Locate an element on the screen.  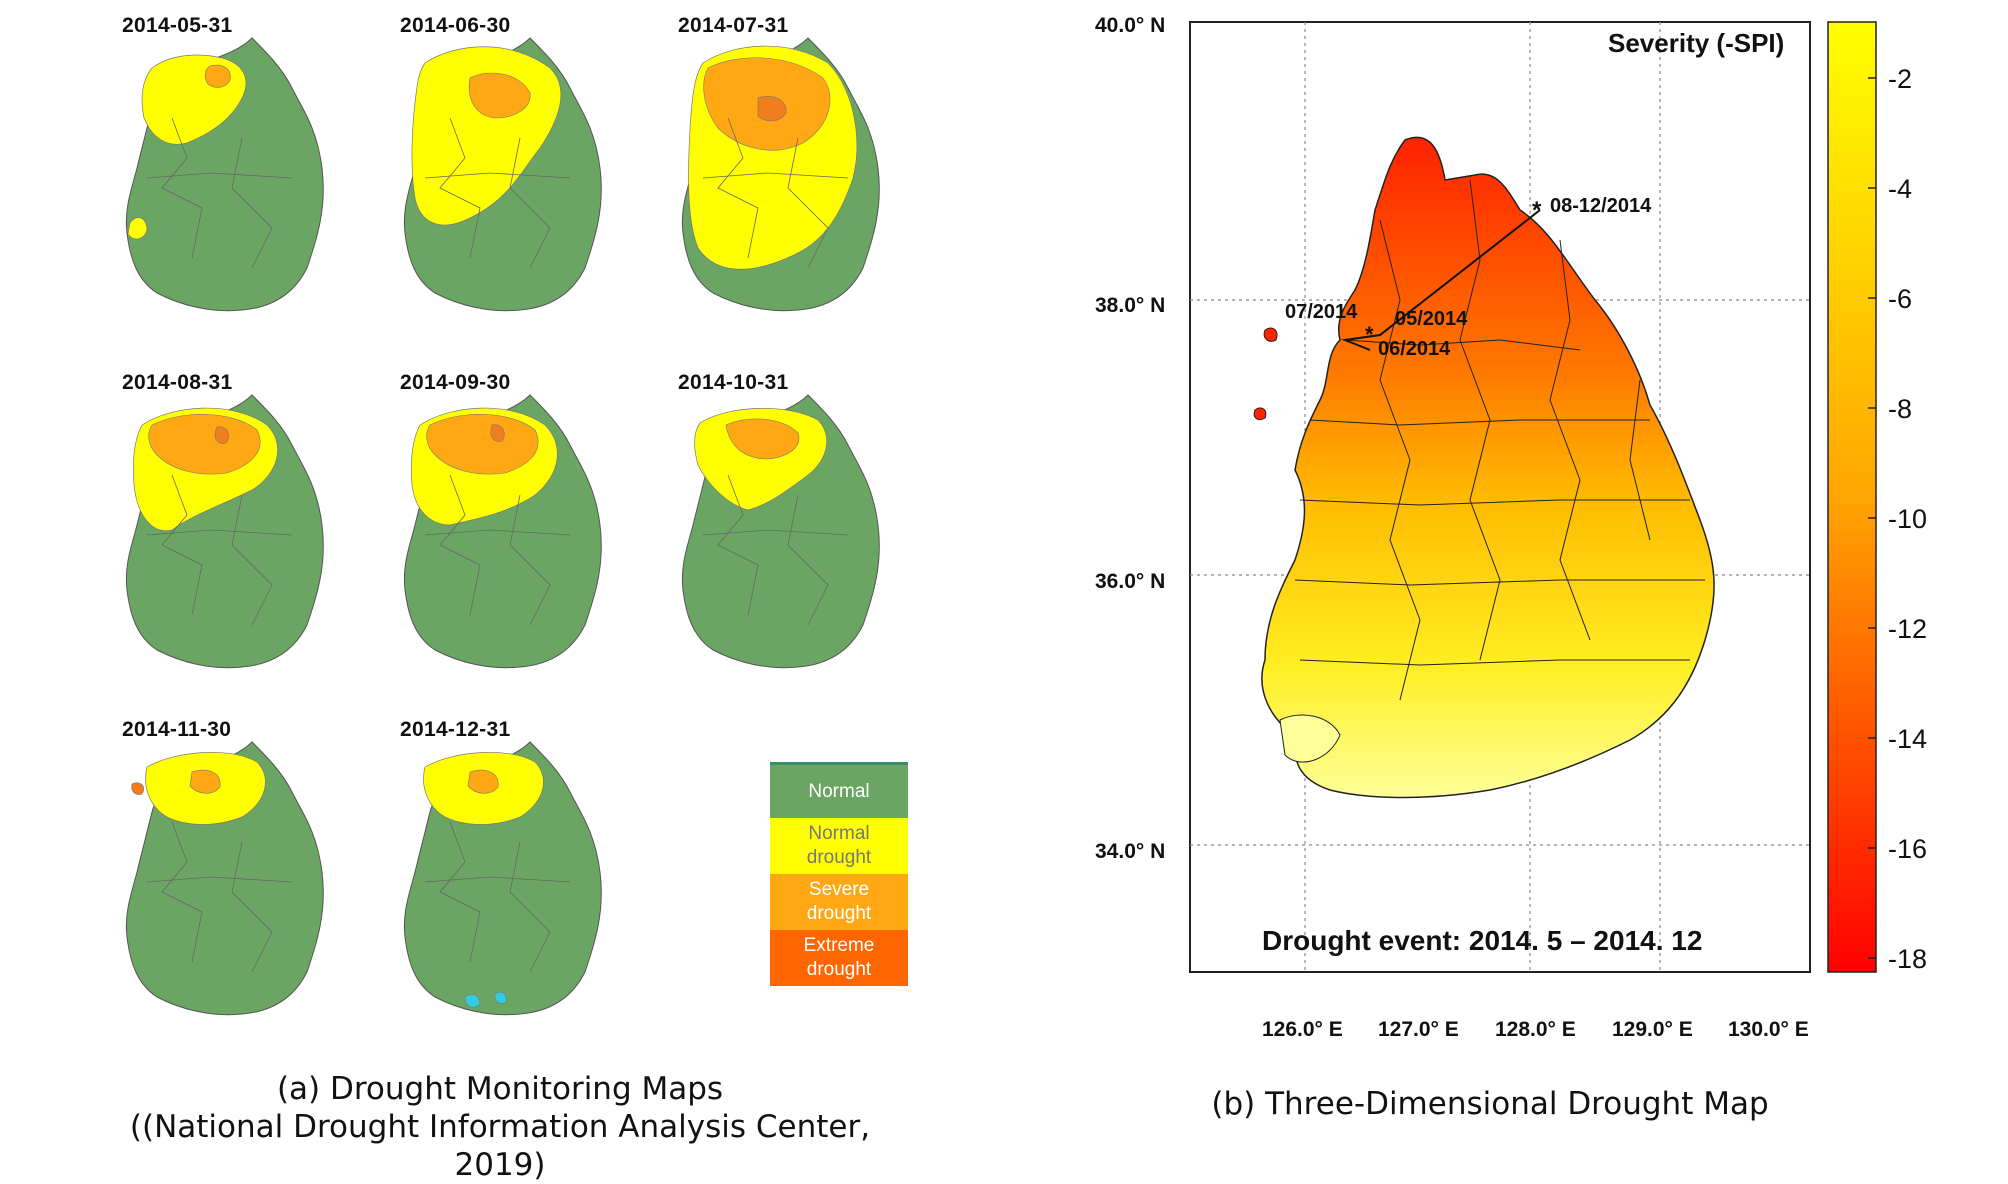
colorbar-tick-label: -8 is located at coordinates (1900, 409).